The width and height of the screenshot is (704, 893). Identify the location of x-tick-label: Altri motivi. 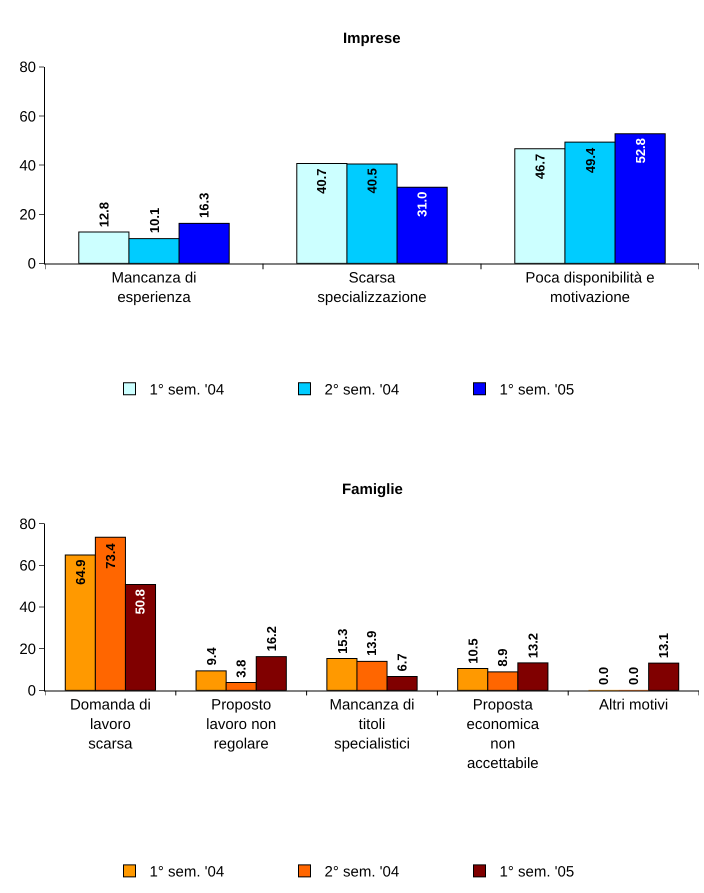
(633, 705).